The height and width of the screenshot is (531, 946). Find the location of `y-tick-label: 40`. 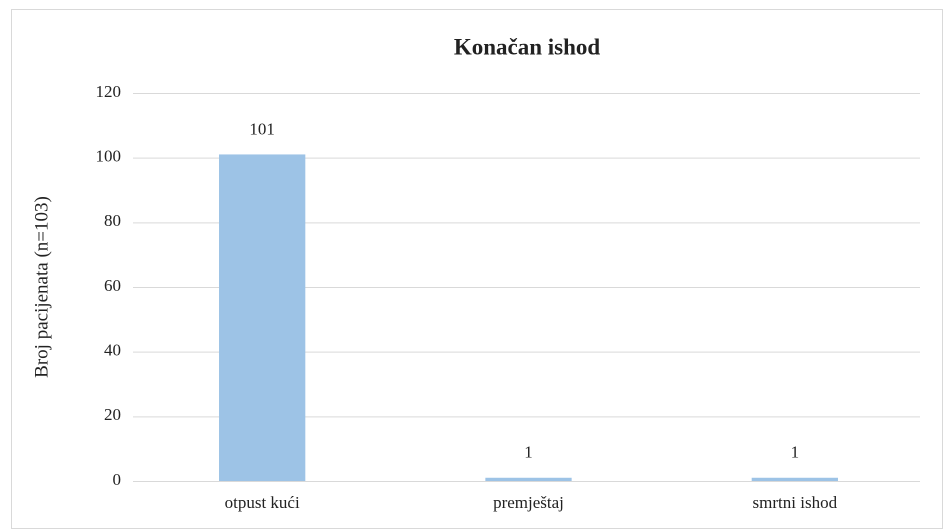

y-tick-label: 40 is located at coordinates (112, 350).